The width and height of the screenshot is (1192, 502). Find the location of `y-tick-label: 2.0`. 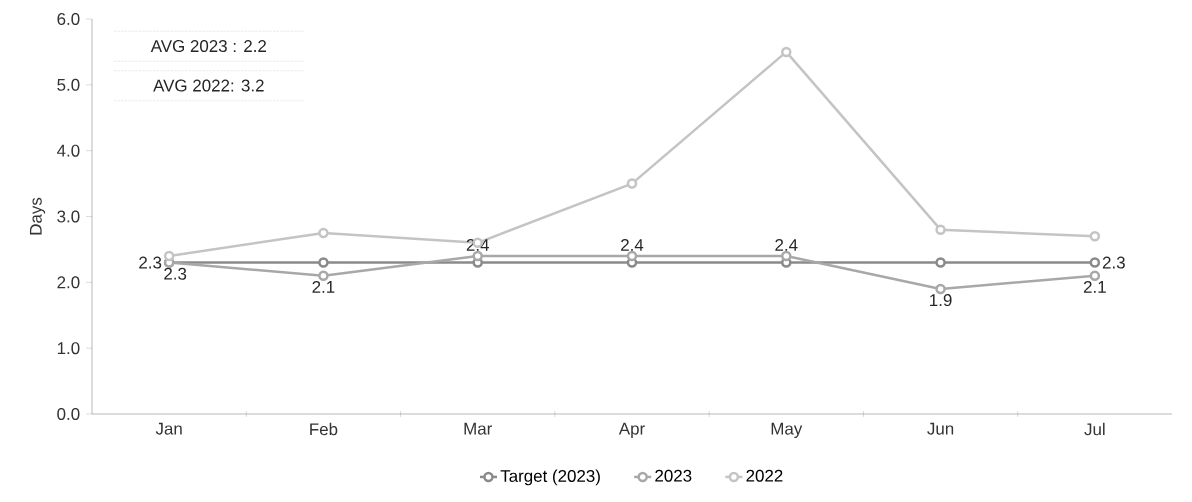

y-tick-label: 2.0 is located at coordinates (68, 282).